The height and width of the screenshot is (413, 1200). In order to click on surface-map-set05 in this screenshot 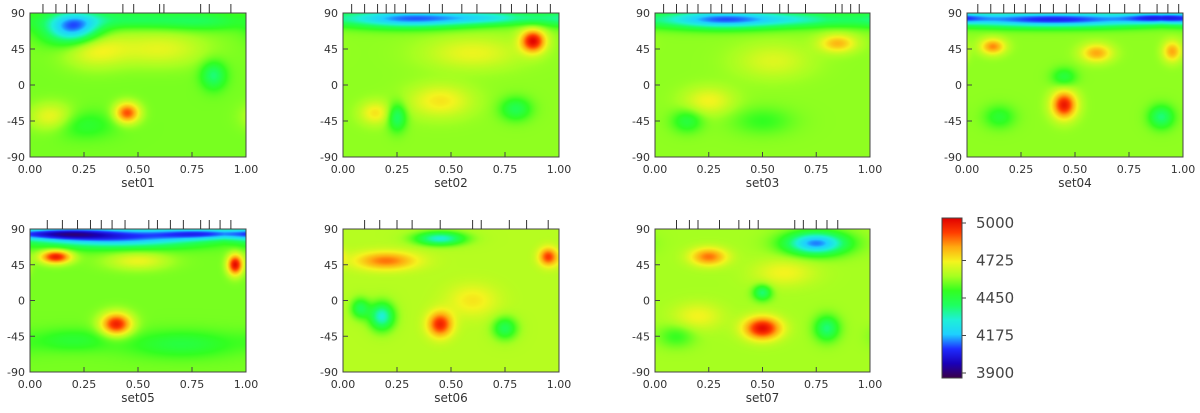, I will do `click(138, 300)`.